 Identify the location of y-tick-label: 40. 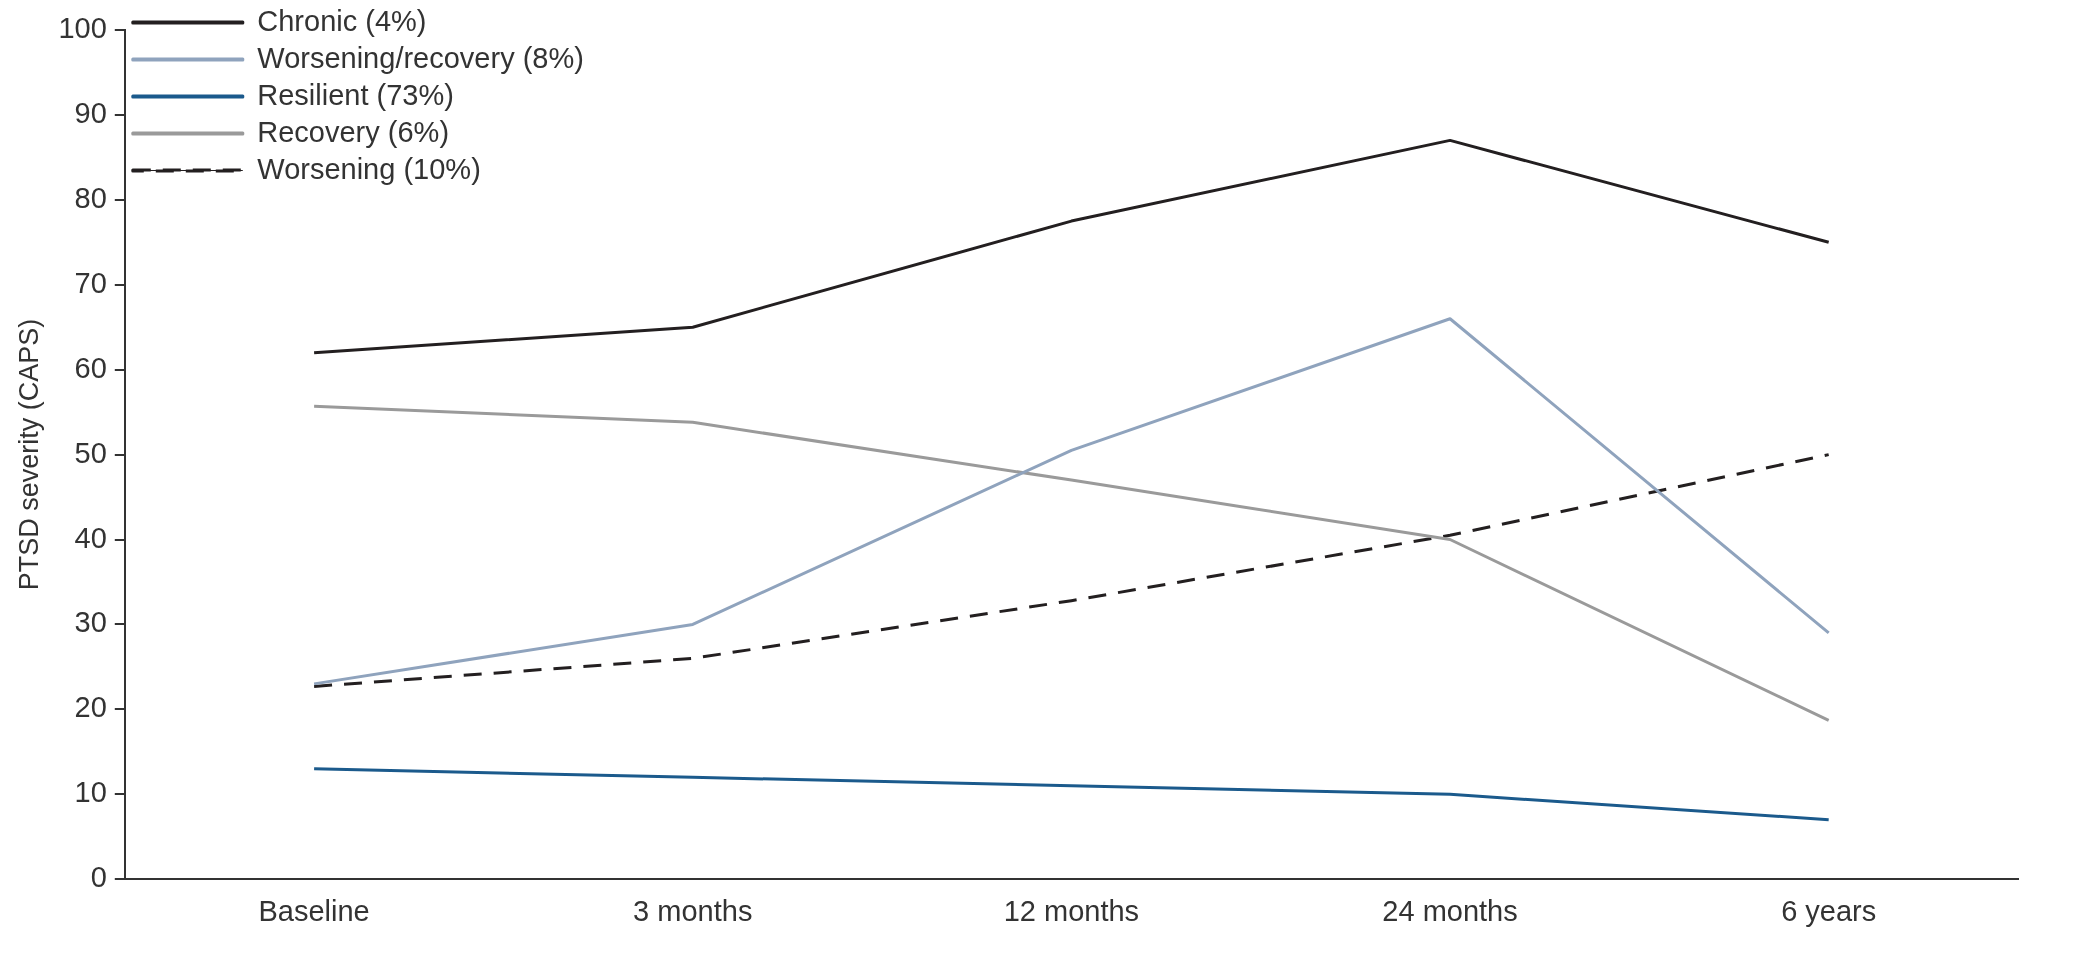
(90, 537).